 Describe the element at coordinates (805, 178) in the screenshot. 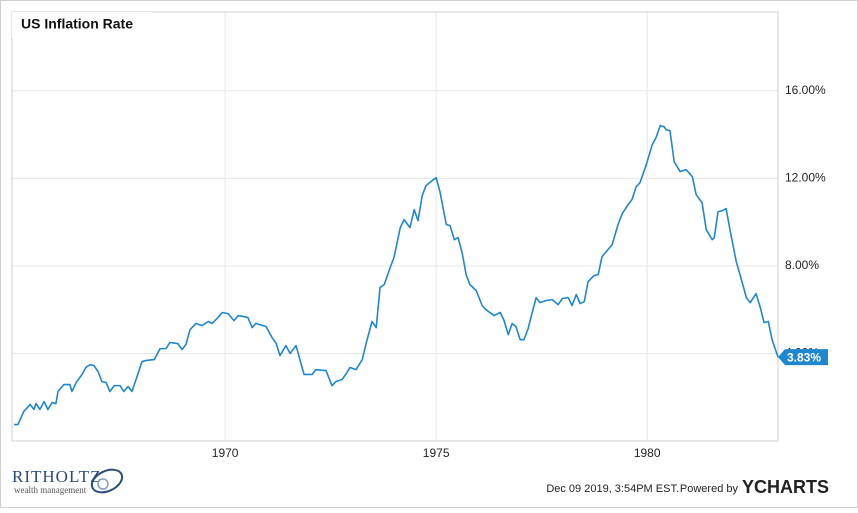

I see `y-tick-label: 12.00%` at that location.